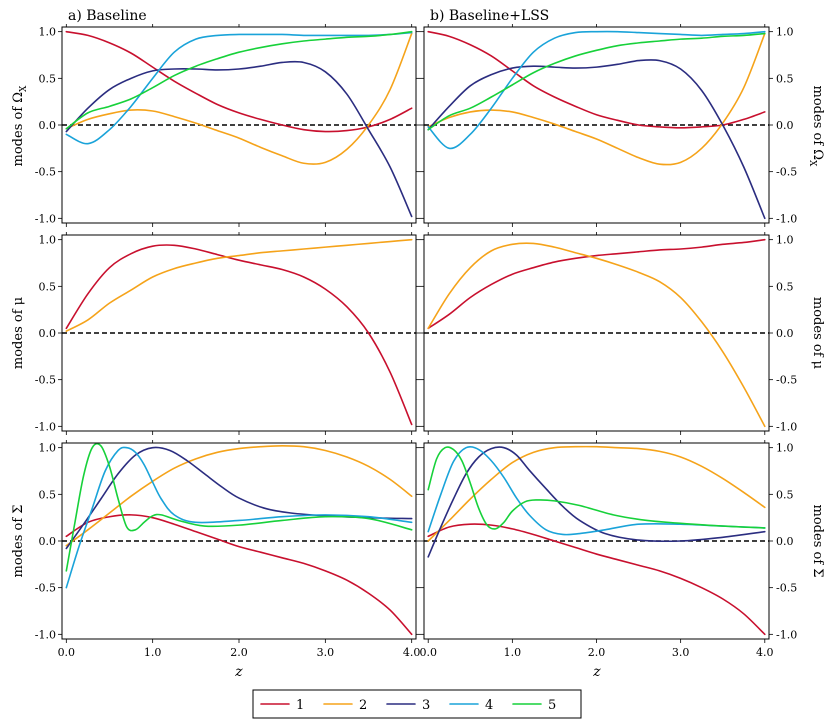 The width and height of the screenshot is (835, 723). What do you see at coordinates (816, 127) in the screenshot?
I see `ylabel-row1-right: modes of ΩX` at bounding box center [816, 127].